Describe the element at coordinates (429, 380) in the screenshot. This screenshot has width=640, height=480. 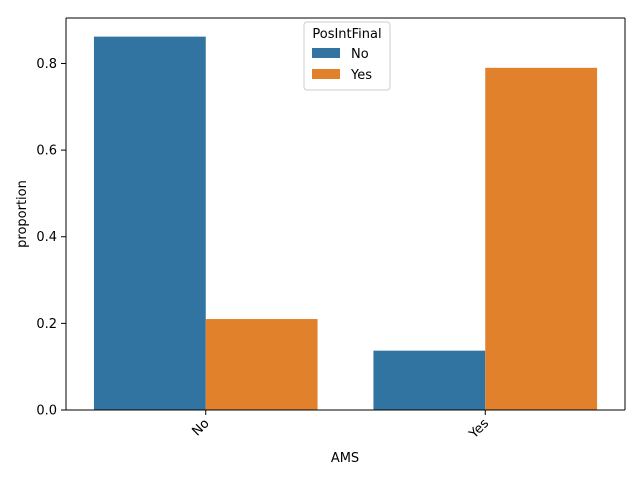
I see `bar-yes-no` at that location.